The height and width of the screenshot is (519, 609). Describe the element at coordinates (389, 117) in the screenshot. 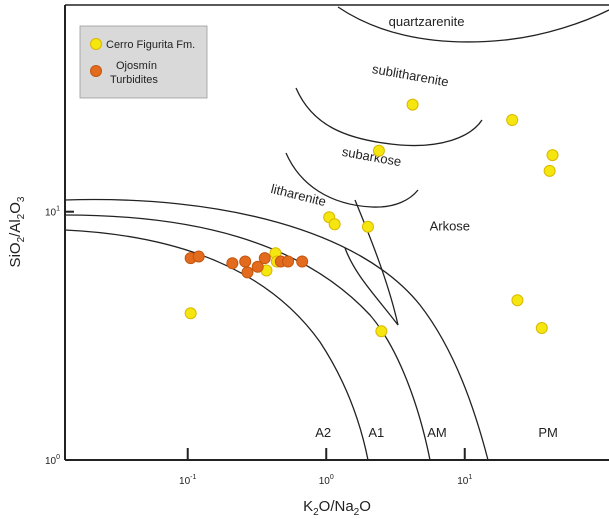

I see `boundary-sublitharenite` at that location.